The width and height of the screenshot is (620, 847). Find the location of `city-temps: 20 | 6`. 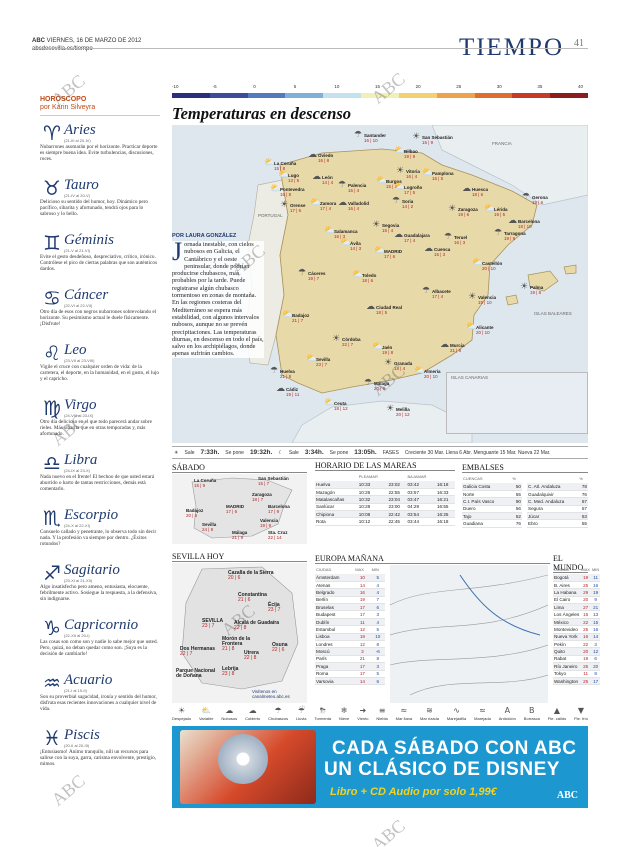

city-temps: 20 | 6 is located at coordinates (192, 515).